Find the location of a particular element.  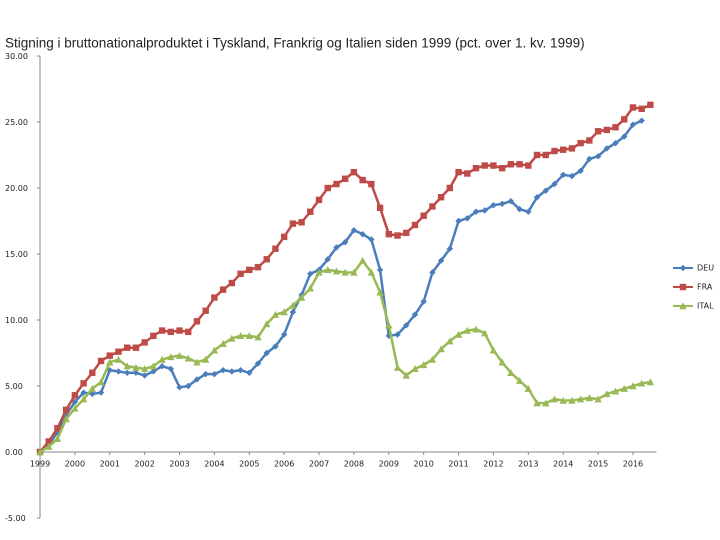

y-tick-label: 25.00 is located at coordinates (16, 122).